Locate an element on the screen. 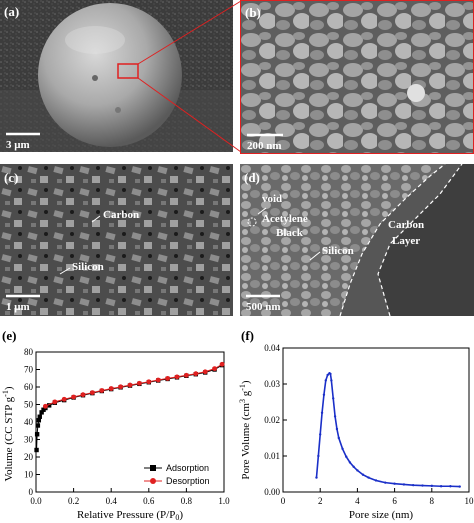  isotherm-y-tick-label: 40 is located at coordinates (29, 422).